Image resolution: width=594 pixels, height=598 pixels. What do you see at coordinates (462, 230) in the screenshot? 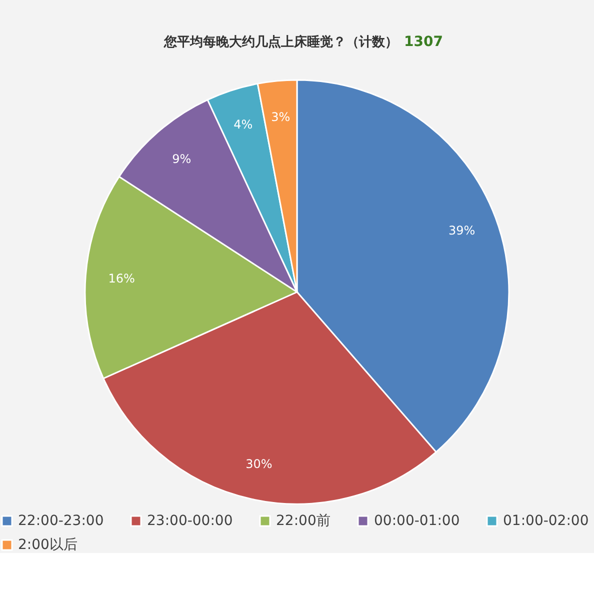
I see `data-label: 39%` at bounding box center [462, 230].